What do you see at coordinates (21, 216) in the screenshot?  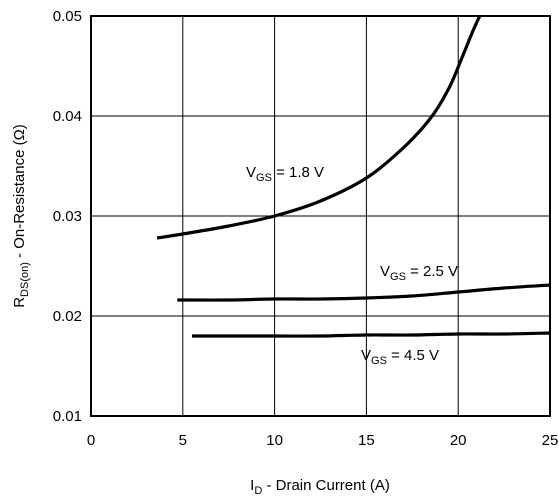 I see `y-axis-label: RDS(on) - On-Resistance (Ω)` at bounding box center [21, 216].